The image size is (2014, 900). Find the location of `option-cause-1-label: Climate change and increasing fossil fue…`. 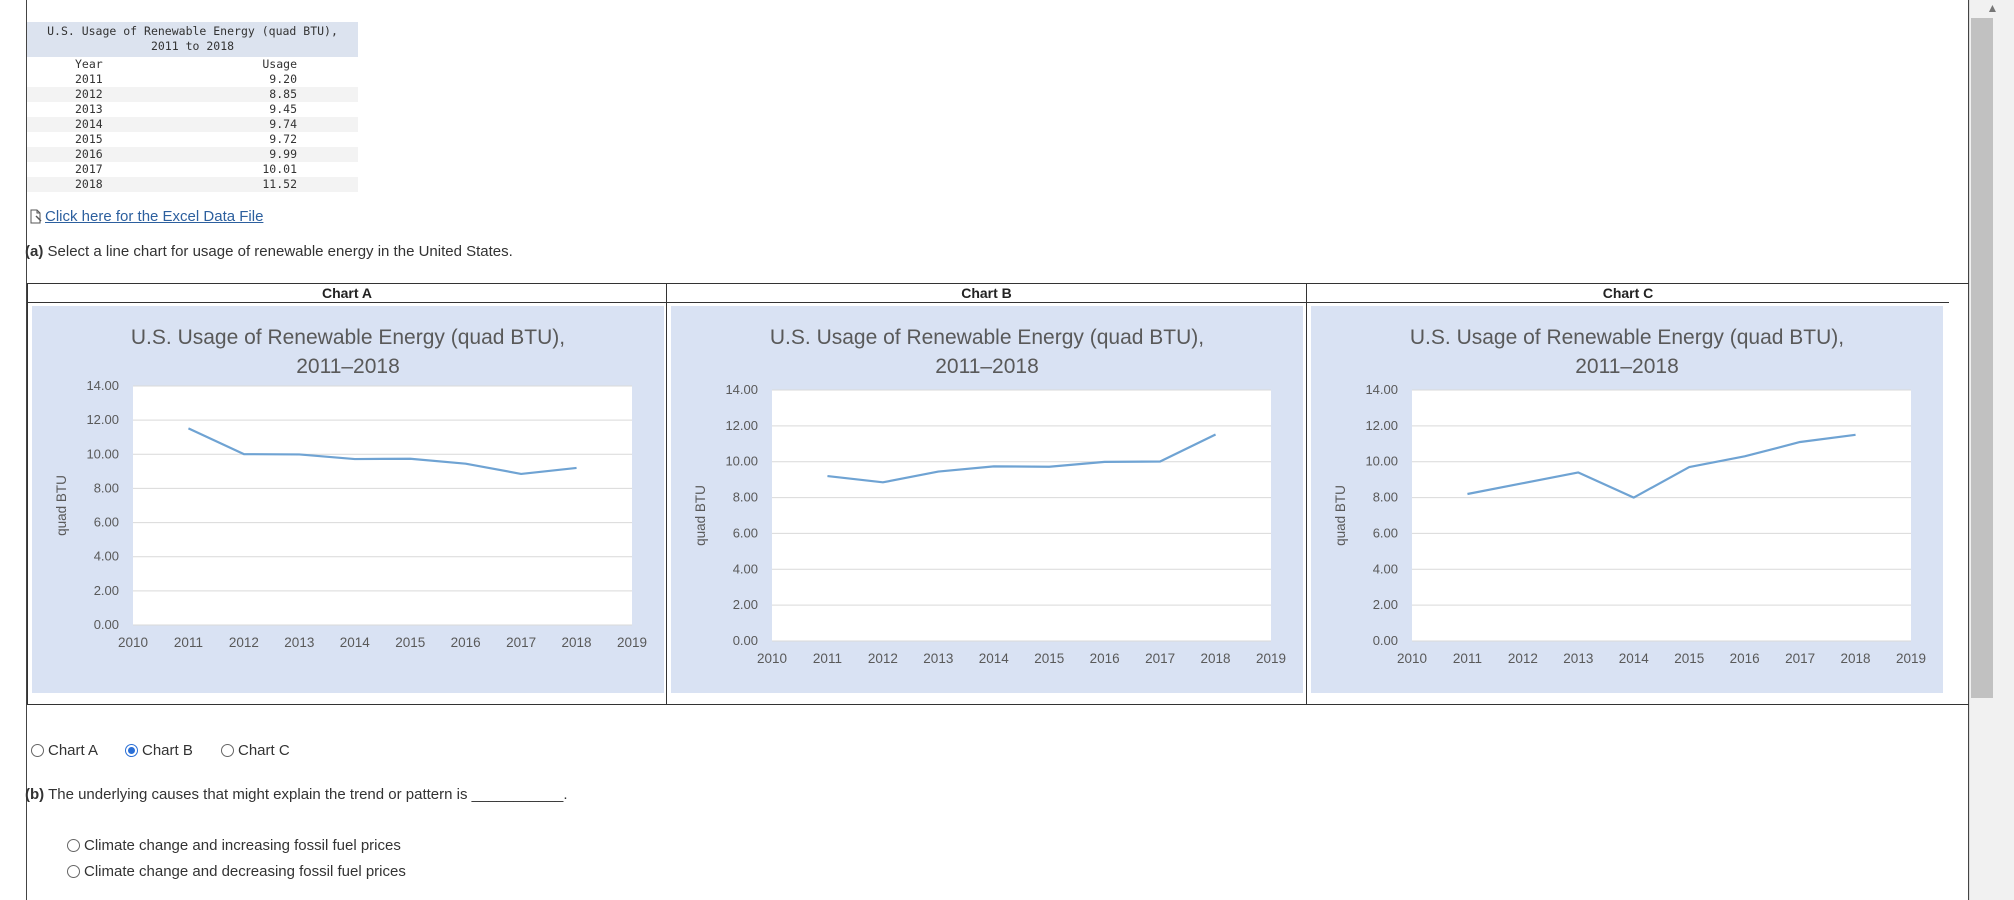

option-cause-1-label: Climate change and increasing fossil fue… is located at coordinates (242, 845).